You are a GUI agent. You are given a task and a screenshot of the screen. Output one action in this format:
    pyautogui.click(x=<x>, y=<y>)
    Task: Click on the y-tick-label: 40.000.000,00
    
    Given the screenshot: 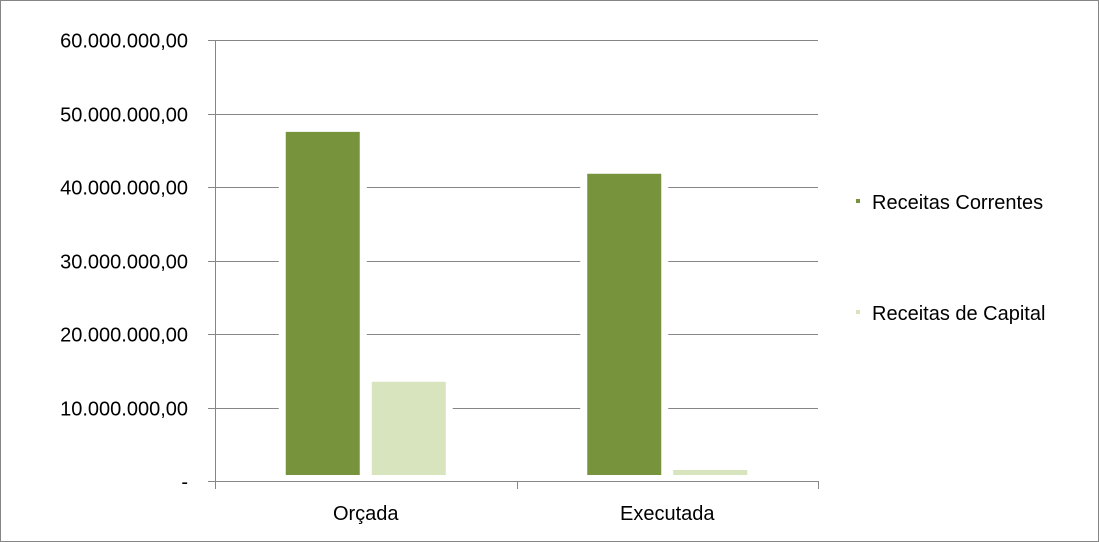 What is the action you would take?
    pyautogui.click(x=124, y=189)
    